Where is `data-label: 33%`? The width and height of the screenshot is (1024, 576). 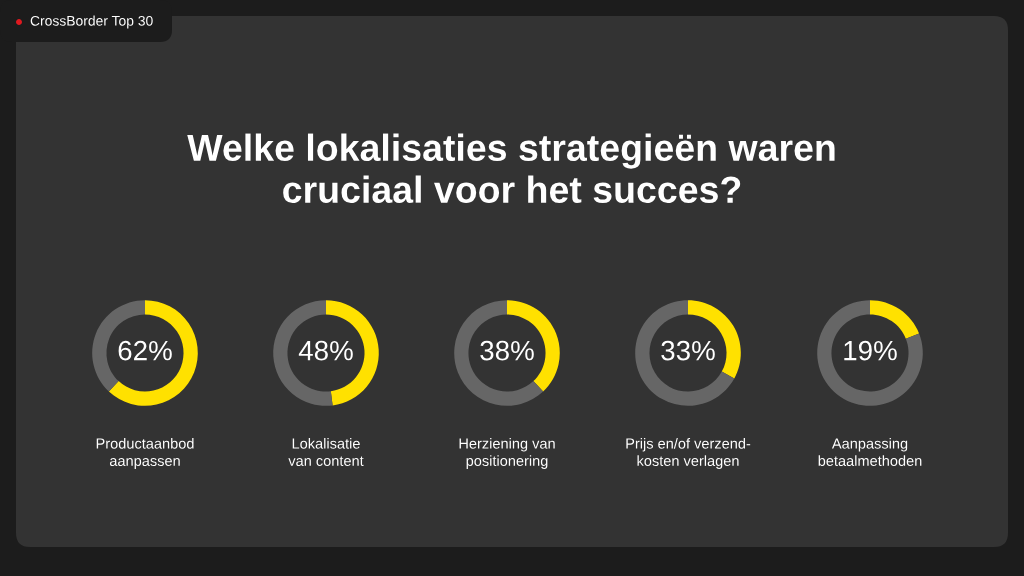
data-label: 33% is located at coordinates (688, 350).